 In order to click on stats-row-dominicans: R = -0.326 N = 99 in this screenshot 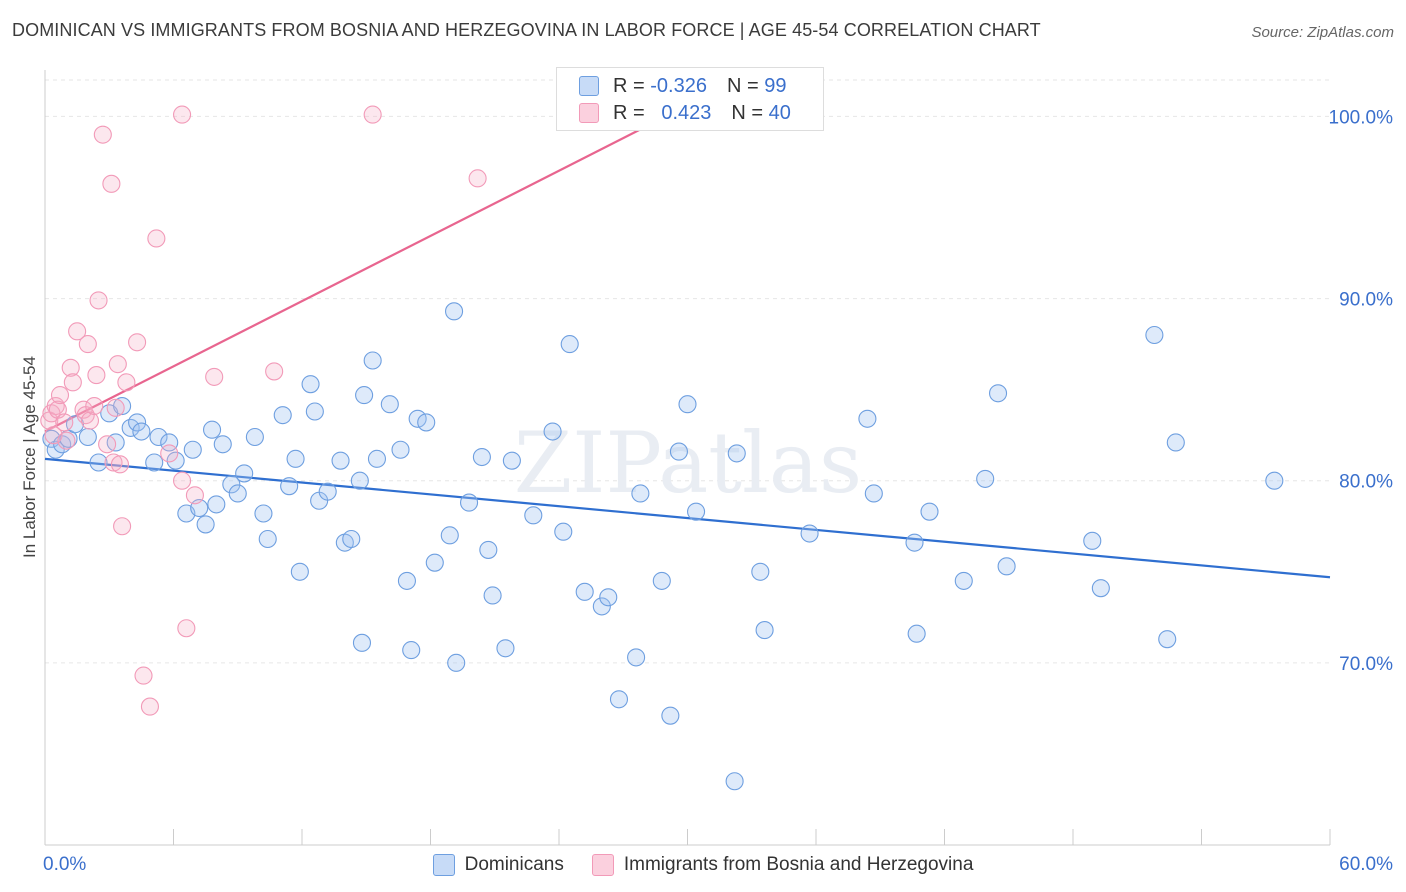, I will do `click(682, 86)`.